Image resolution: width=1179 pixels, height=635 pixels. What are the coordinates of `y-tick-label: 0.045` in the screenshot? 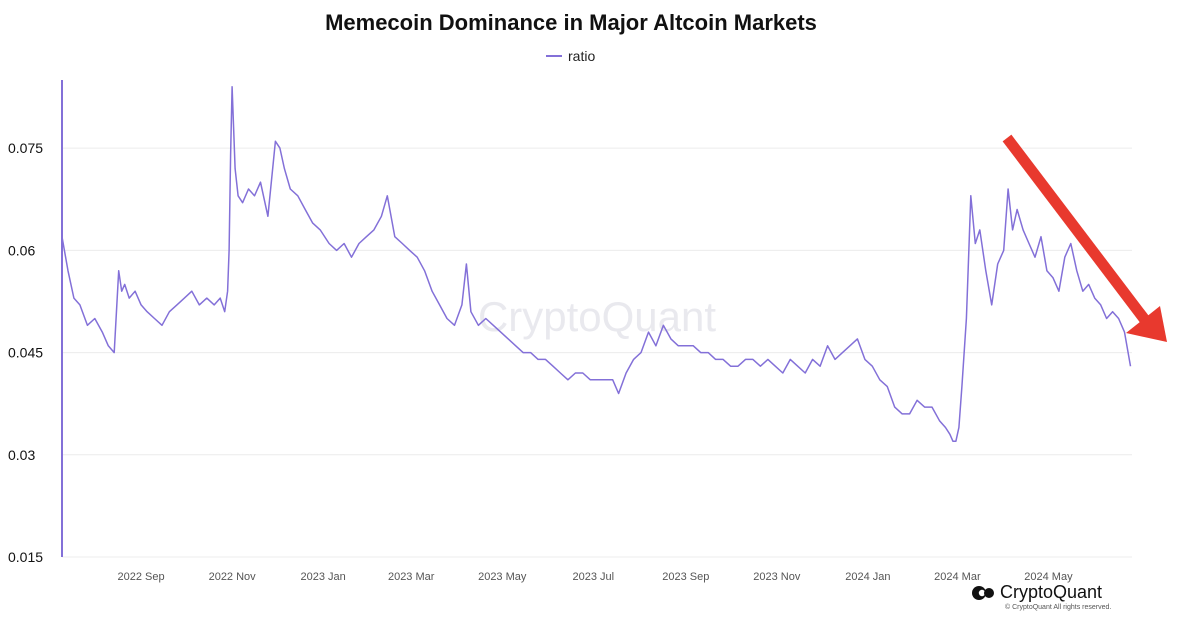 It's located at (25, 353).